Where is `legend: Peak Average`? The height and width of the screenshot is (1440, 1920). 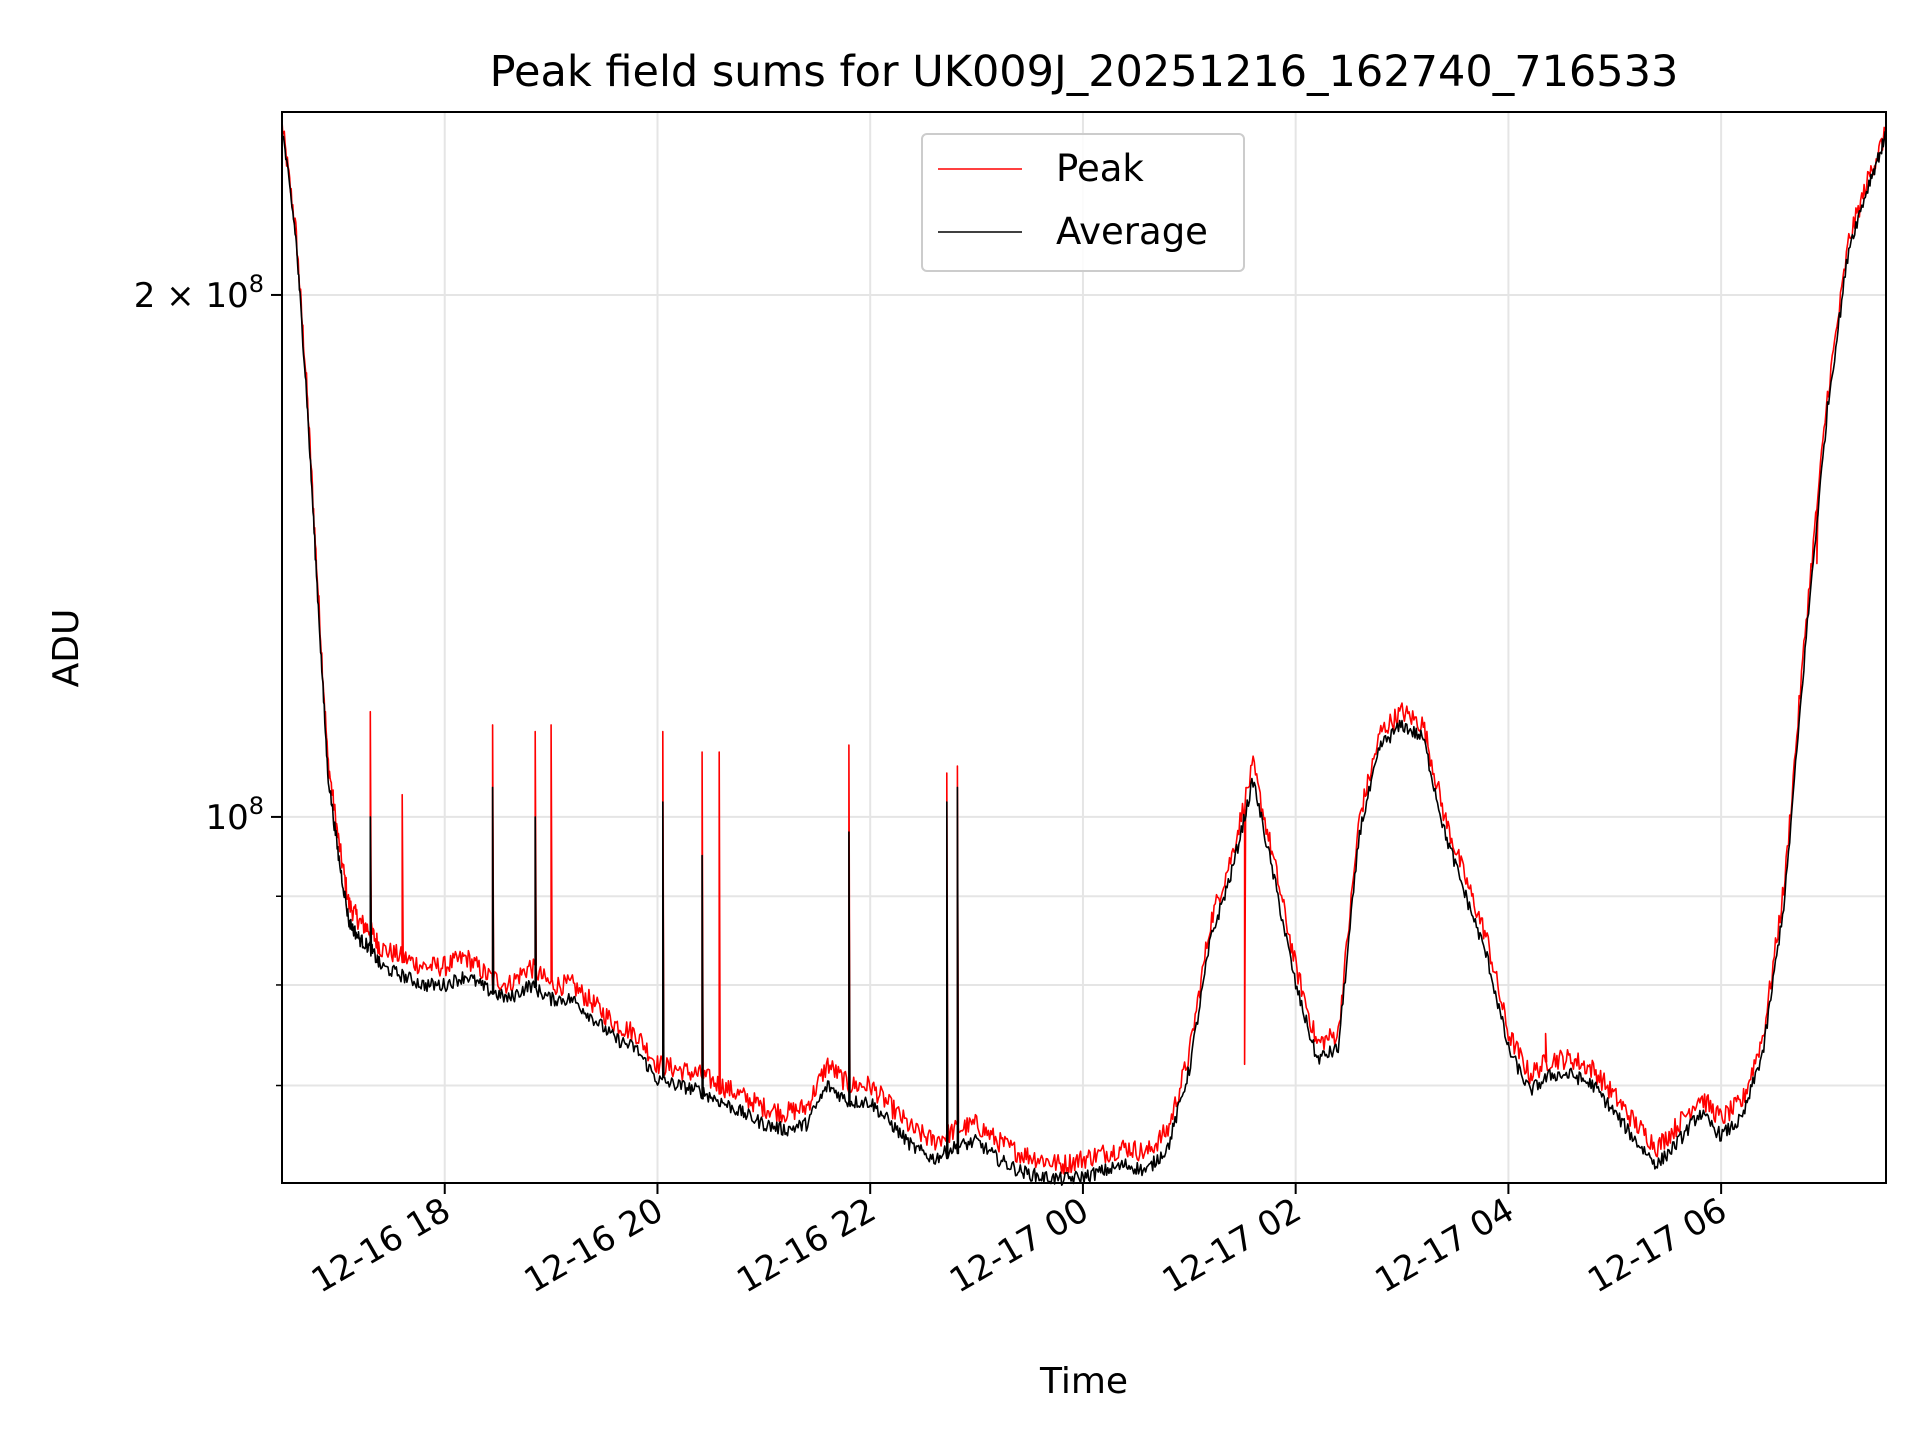 legend: Peak Average is located at coordinates (1083, 202).